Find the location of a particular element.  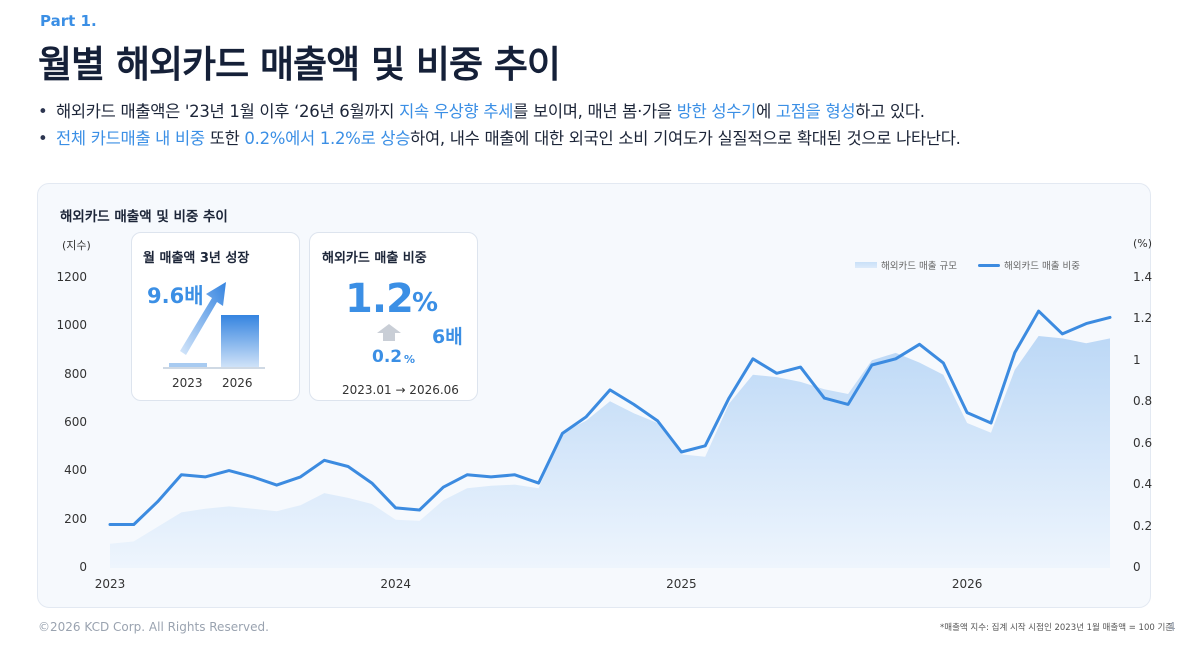

bullet-1-segment: 하고 있다. is located at coordinates (890, 111).